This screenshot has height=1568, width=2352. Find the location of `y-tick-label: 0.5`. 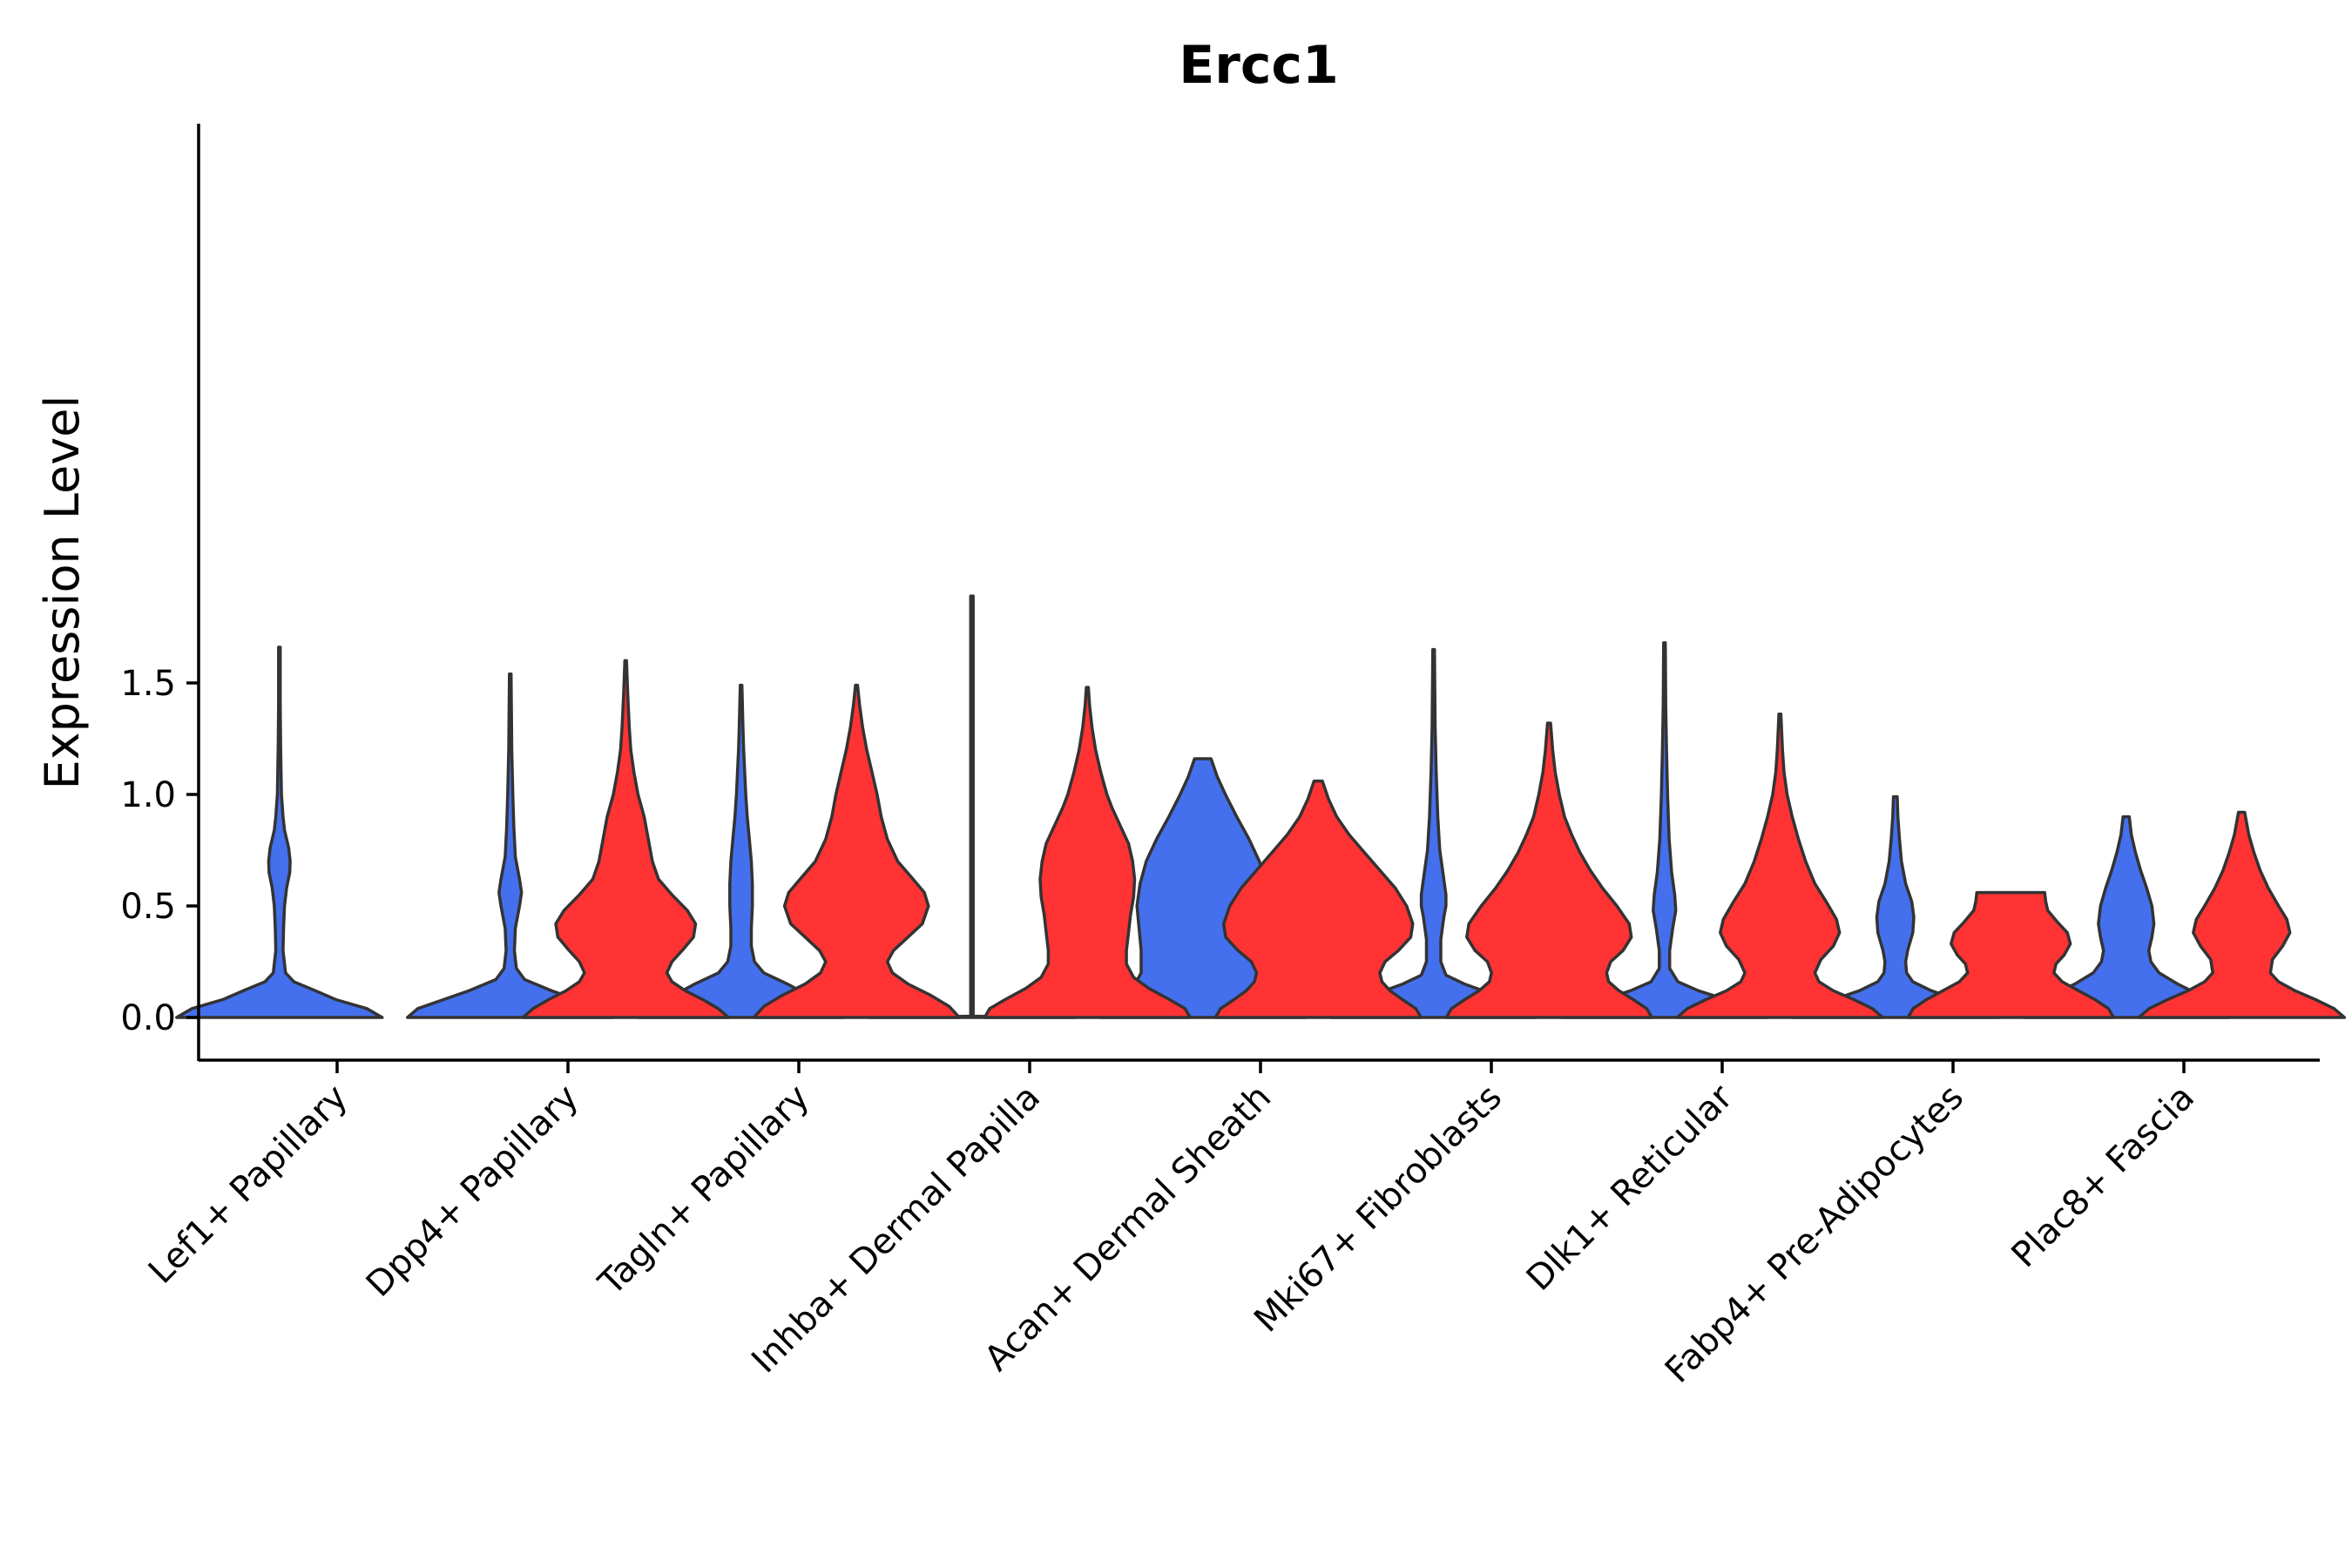

y-tick-label: 0.5 is located at coordinates (148, 907).